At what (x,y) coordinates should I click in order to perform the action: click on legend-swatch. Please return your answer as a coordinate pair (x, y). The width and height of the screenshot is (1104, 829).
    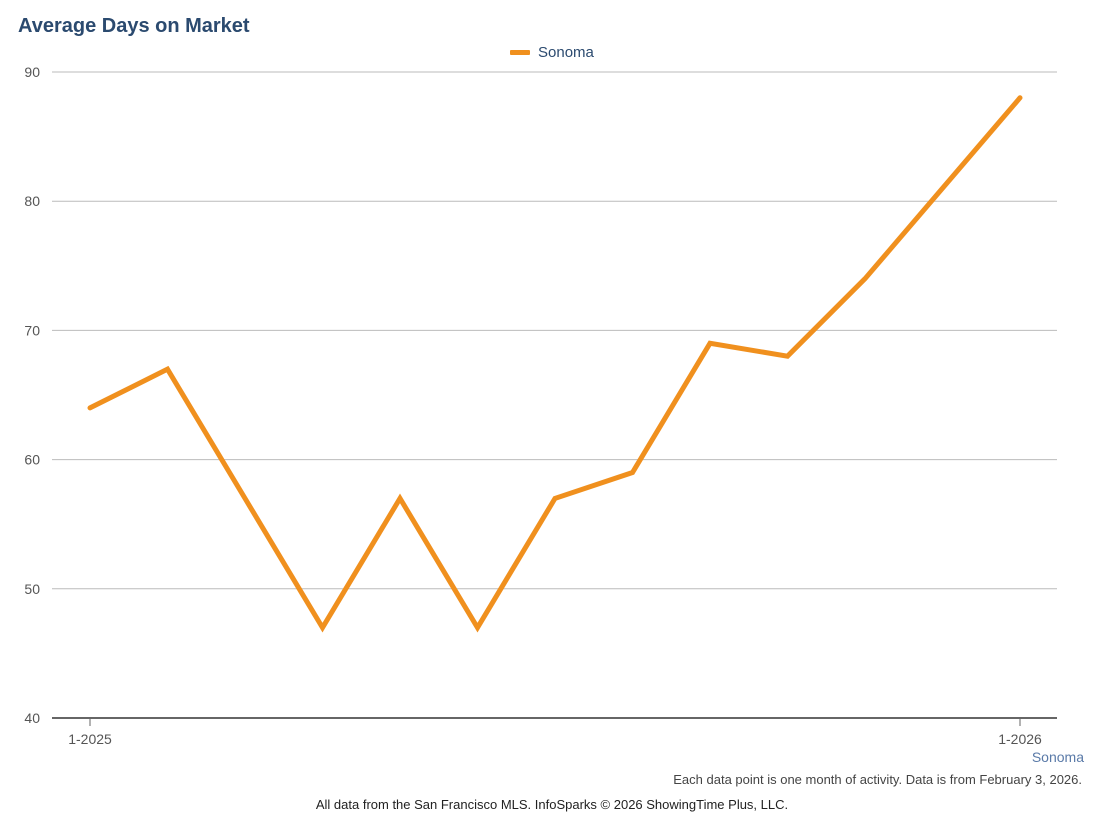
    Looking at the image, I should click on (520, 52).